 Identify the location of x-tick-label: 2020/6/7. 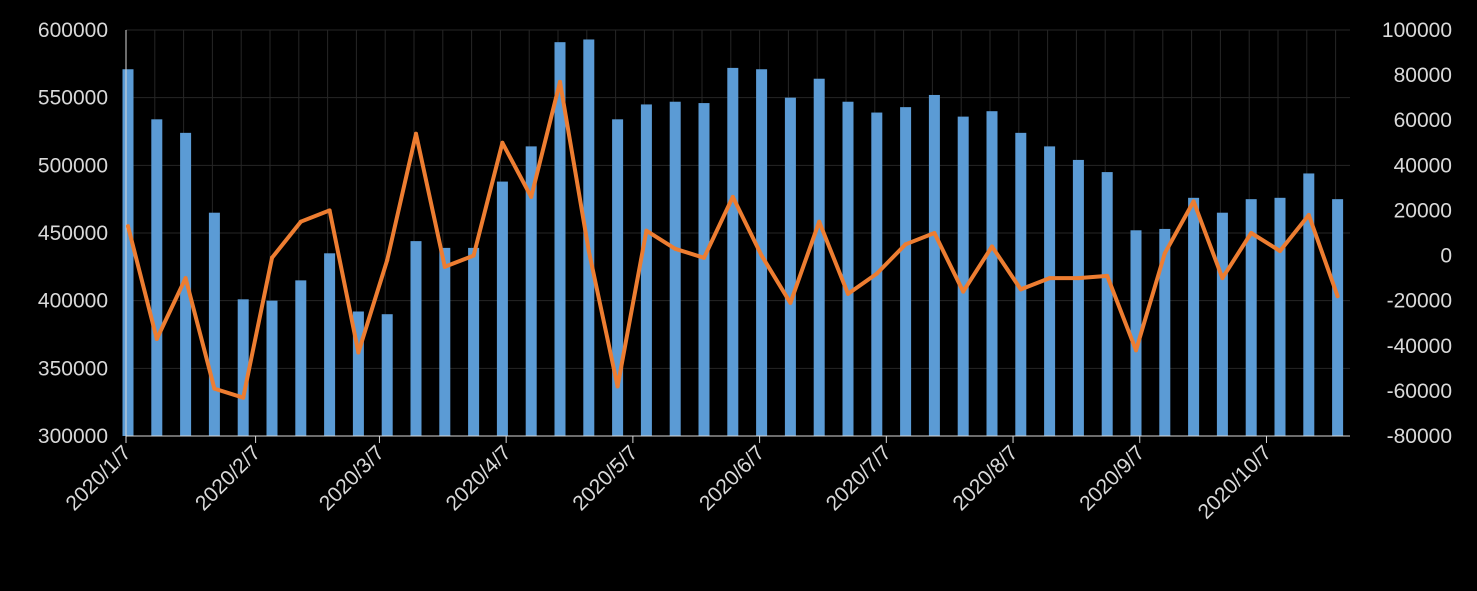
(732, 478).